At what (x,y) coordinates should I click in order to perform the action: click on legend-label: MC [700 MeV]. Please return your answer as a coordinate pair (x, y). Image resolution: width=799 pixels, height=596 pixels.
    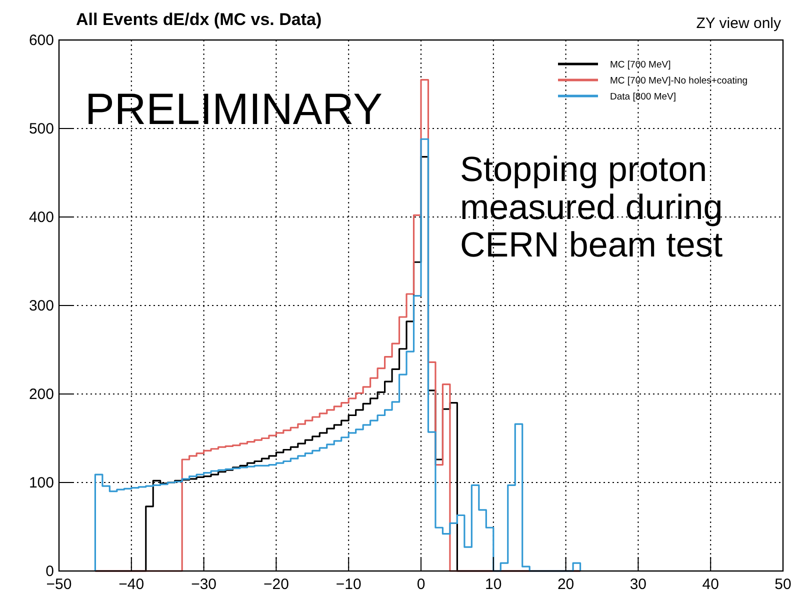
    Looking at the image, I should click on (640, 65).